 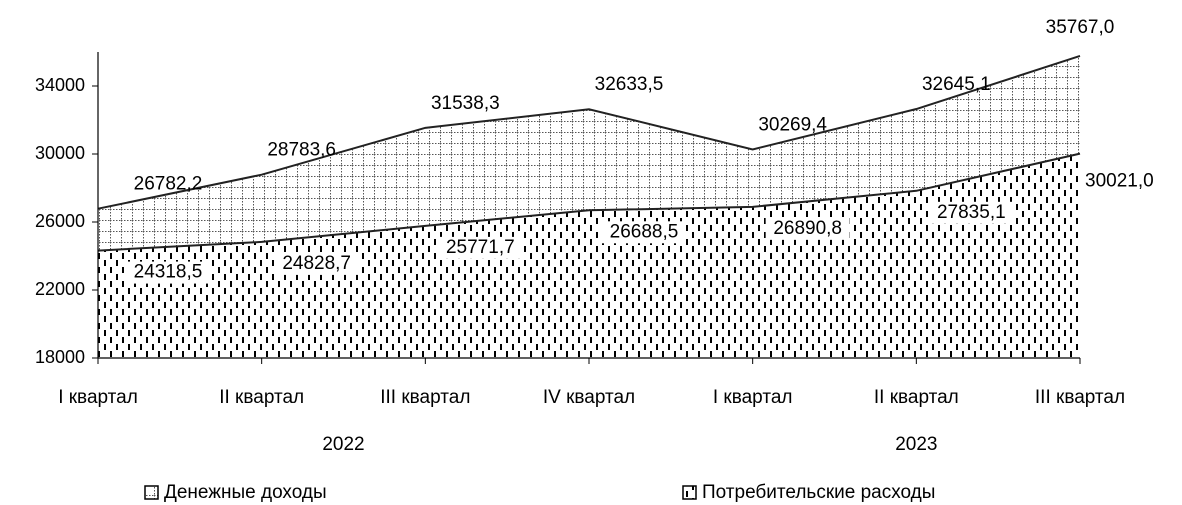 What do you see at coordinates (956, 84) in the screenshot?
I see `data-label: 32645,1` at bounding box center [956, 84].